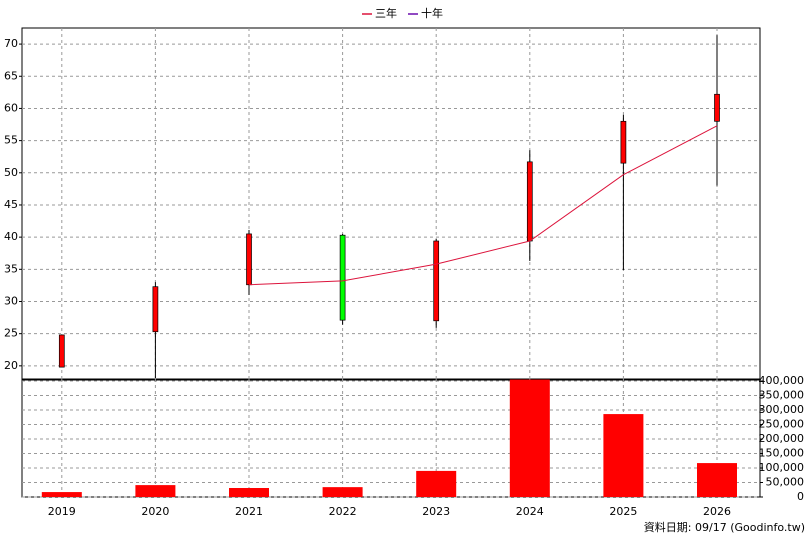 The height and width of the screenshot is (540, 808). Describe the element at coordinates (62, 511) in the screenshot. I see `x-tick-label: 2019` at that location.